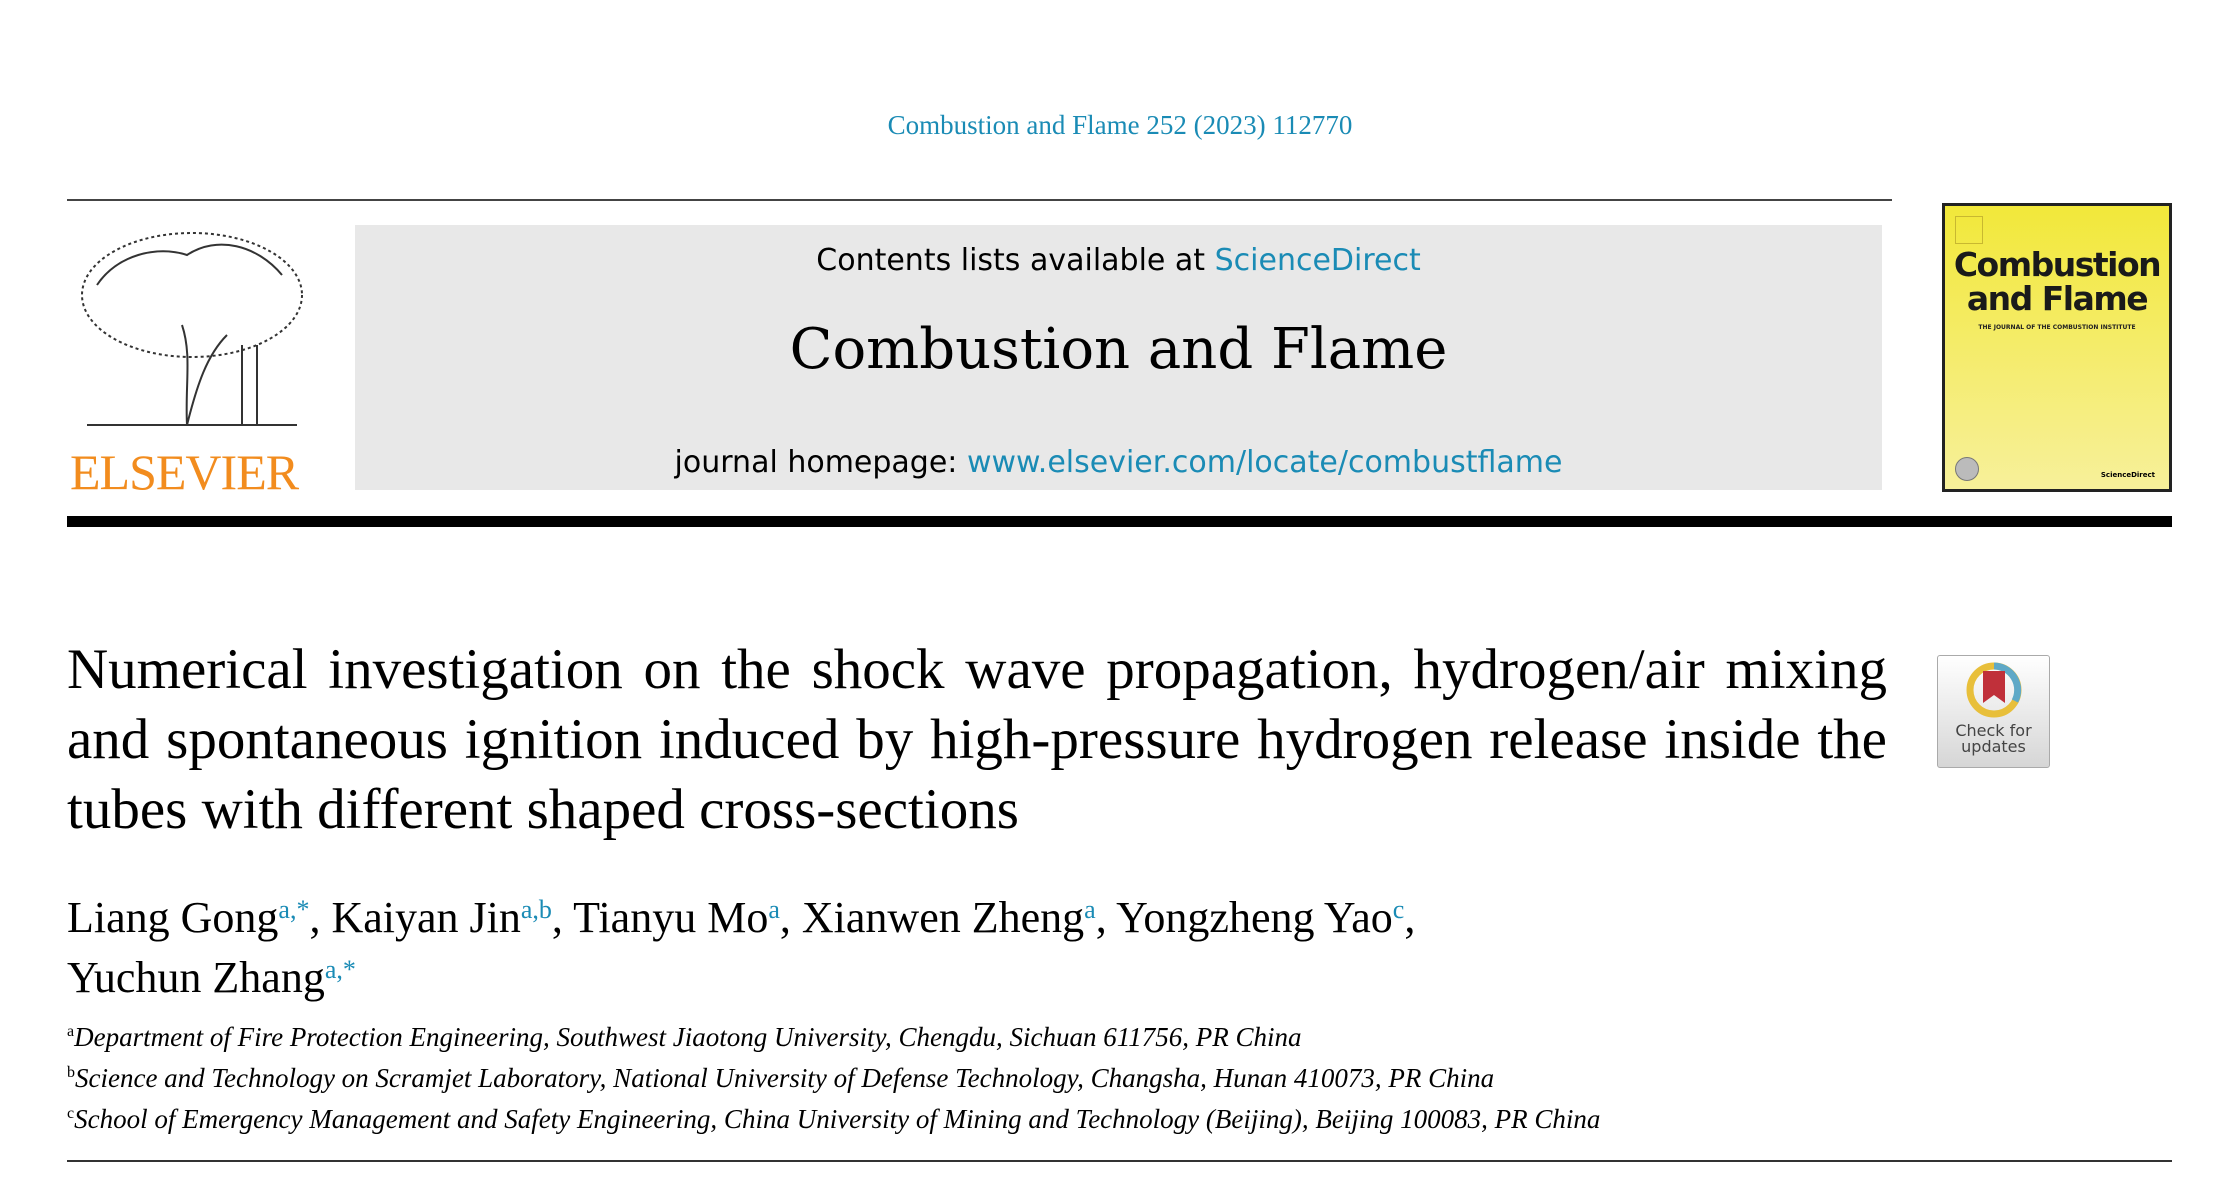 Image resolution: width=2225 pixels, height=1180 pixels. Describe the element at coordinates (426, 917) in the screenshot. I see `author-name: Kaiyan Jin` at that location.